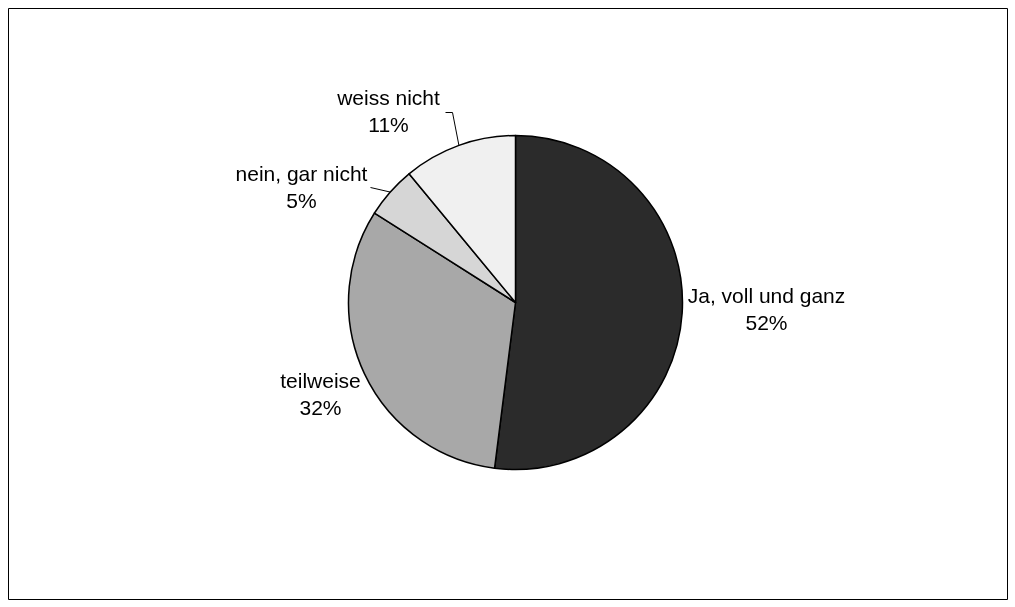  Describe the element at coordinates (301, 200) in the screenshot. I see `data-label: 5%` at that location.